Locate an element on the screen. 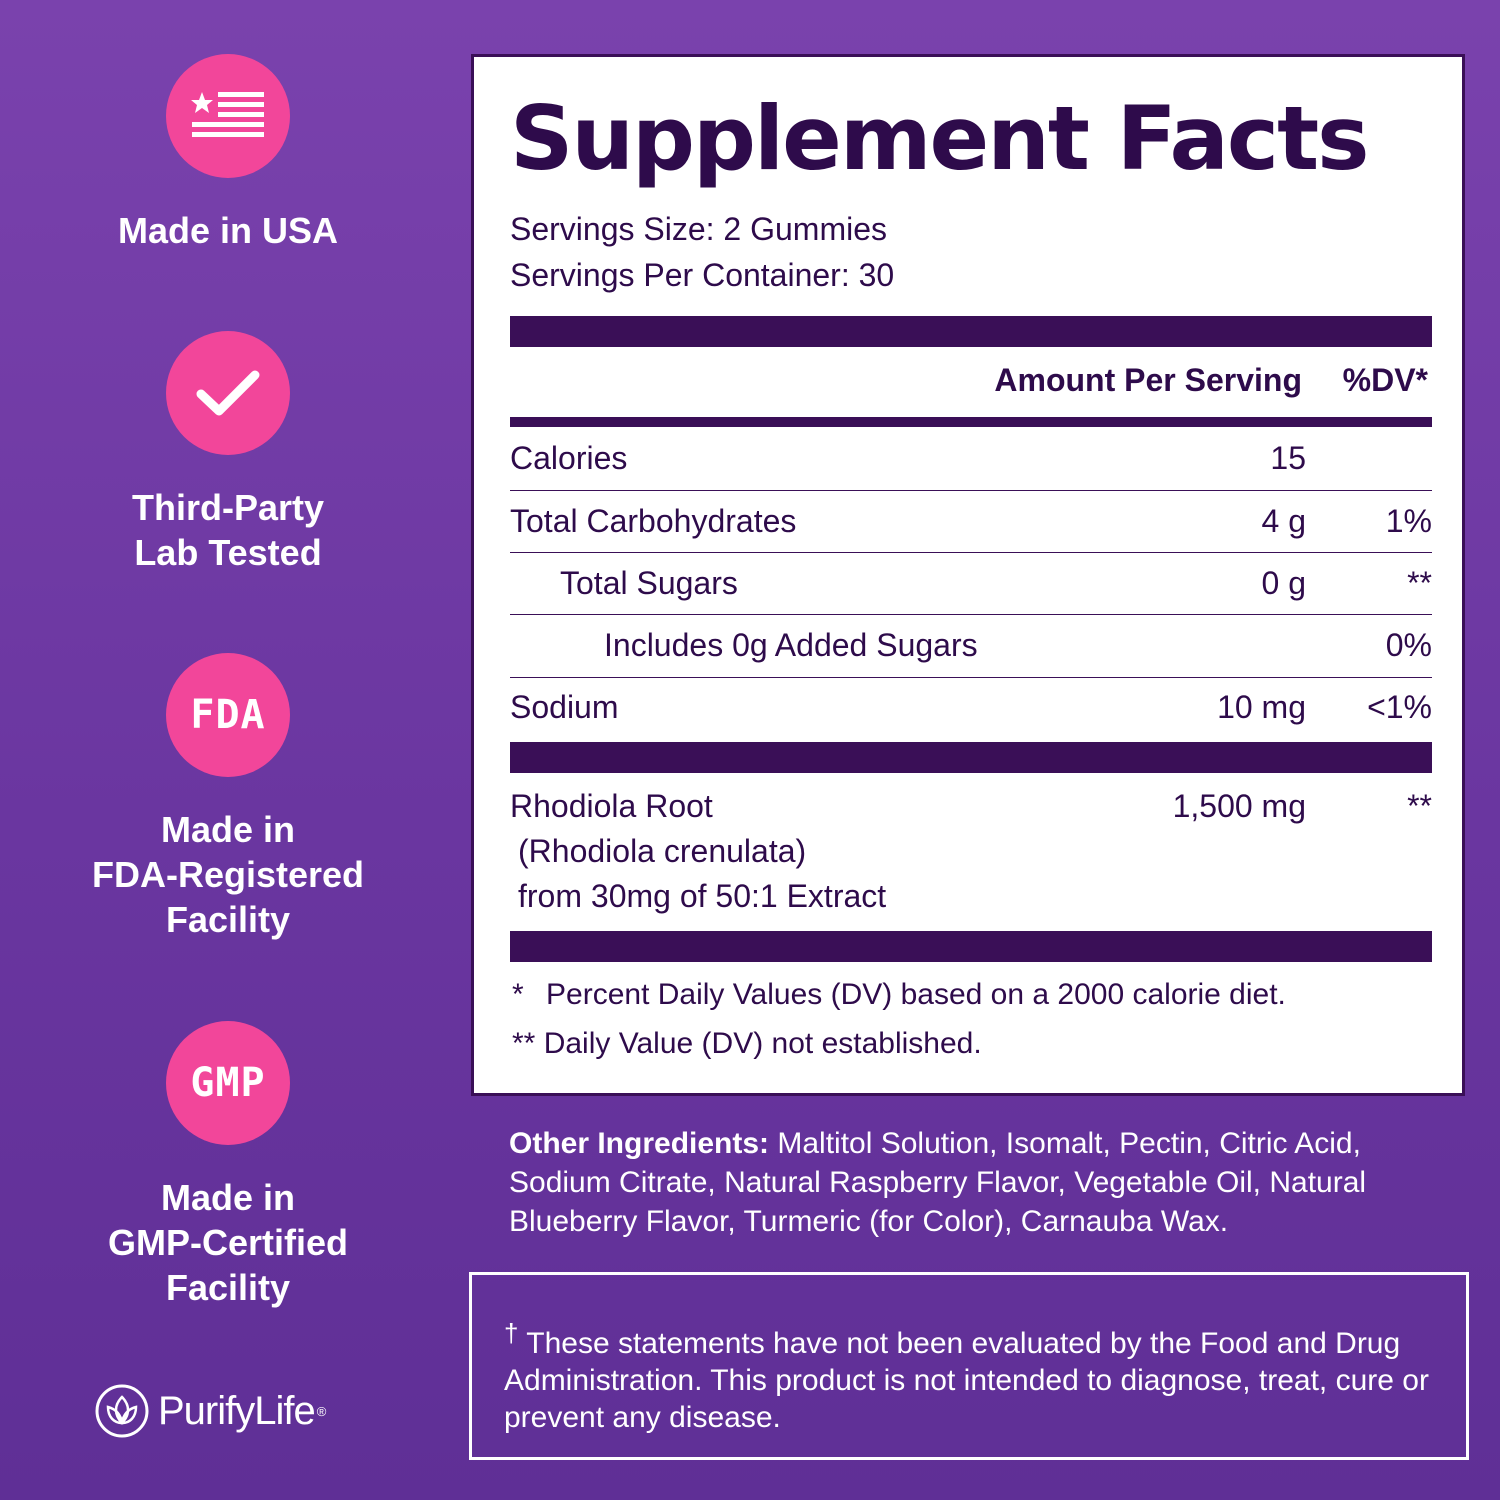 The width and height of the screenshot is (1500, 1500). brand-name: PurifyLife is located at coordinates (237, 1410).